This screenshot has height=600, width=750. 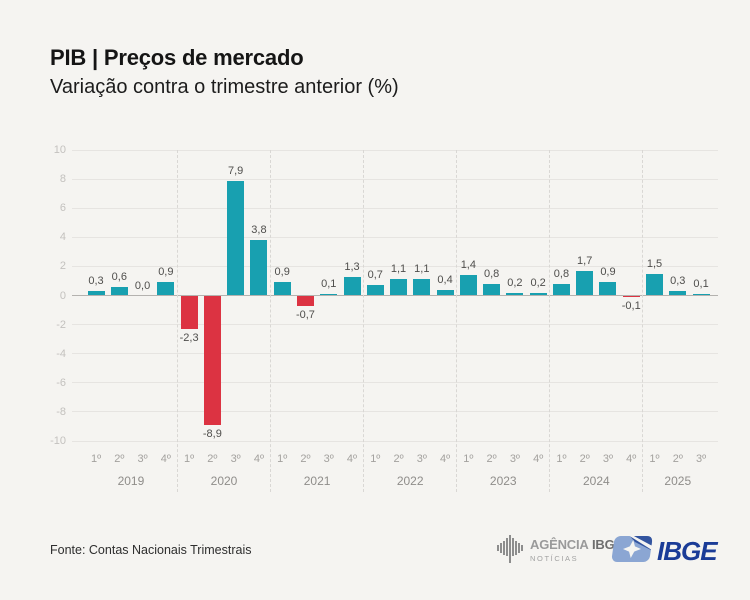 I want to click on chart-subtitle: Variação contra o trimestre anterior (%), so click(x=224, y=87).